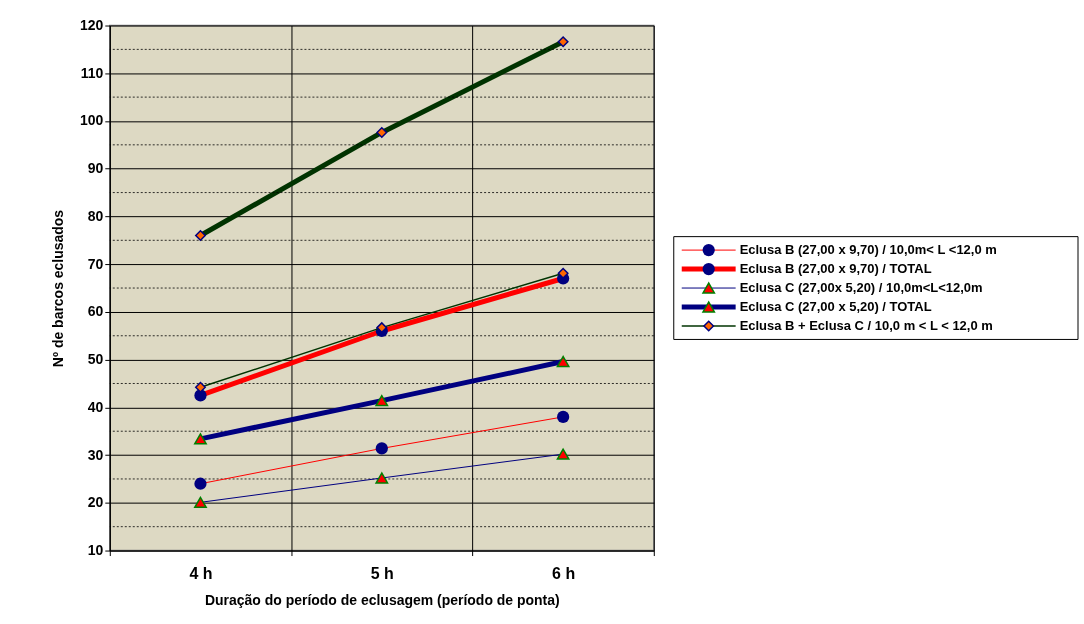  Describe the element at coordinates (382, 599) in the screenshot. I see `x-axis-title: Duração do período de eclusagem (período de ponta)` at that location.